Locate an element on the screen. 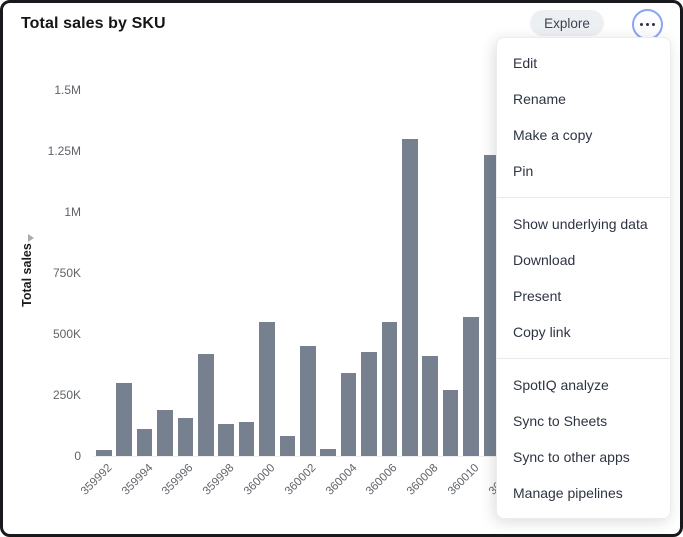 The width and height of the screenshot is (683, 537). explore-button: Explore is located at coordinates (567, 23).